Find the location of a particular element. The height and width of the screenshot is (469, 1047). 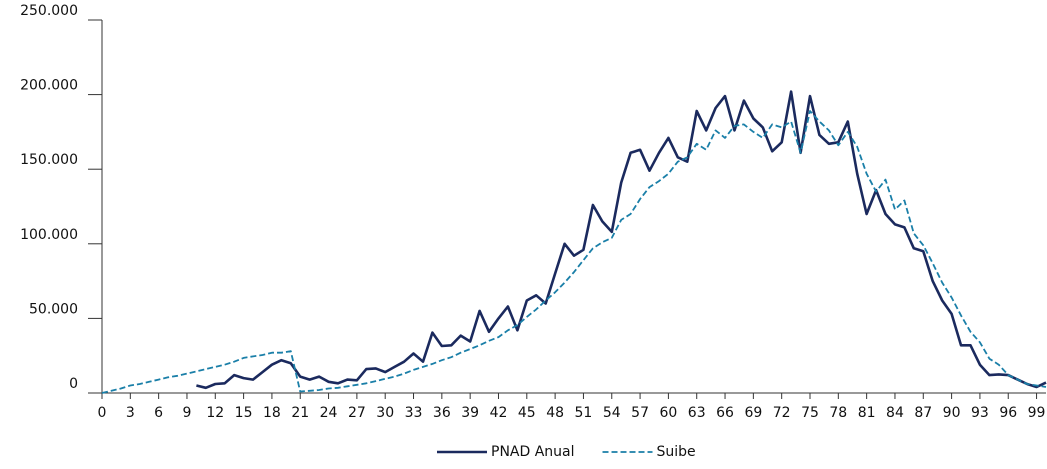

y-tick-label: 50.000 is located at coordinates (53, 309).